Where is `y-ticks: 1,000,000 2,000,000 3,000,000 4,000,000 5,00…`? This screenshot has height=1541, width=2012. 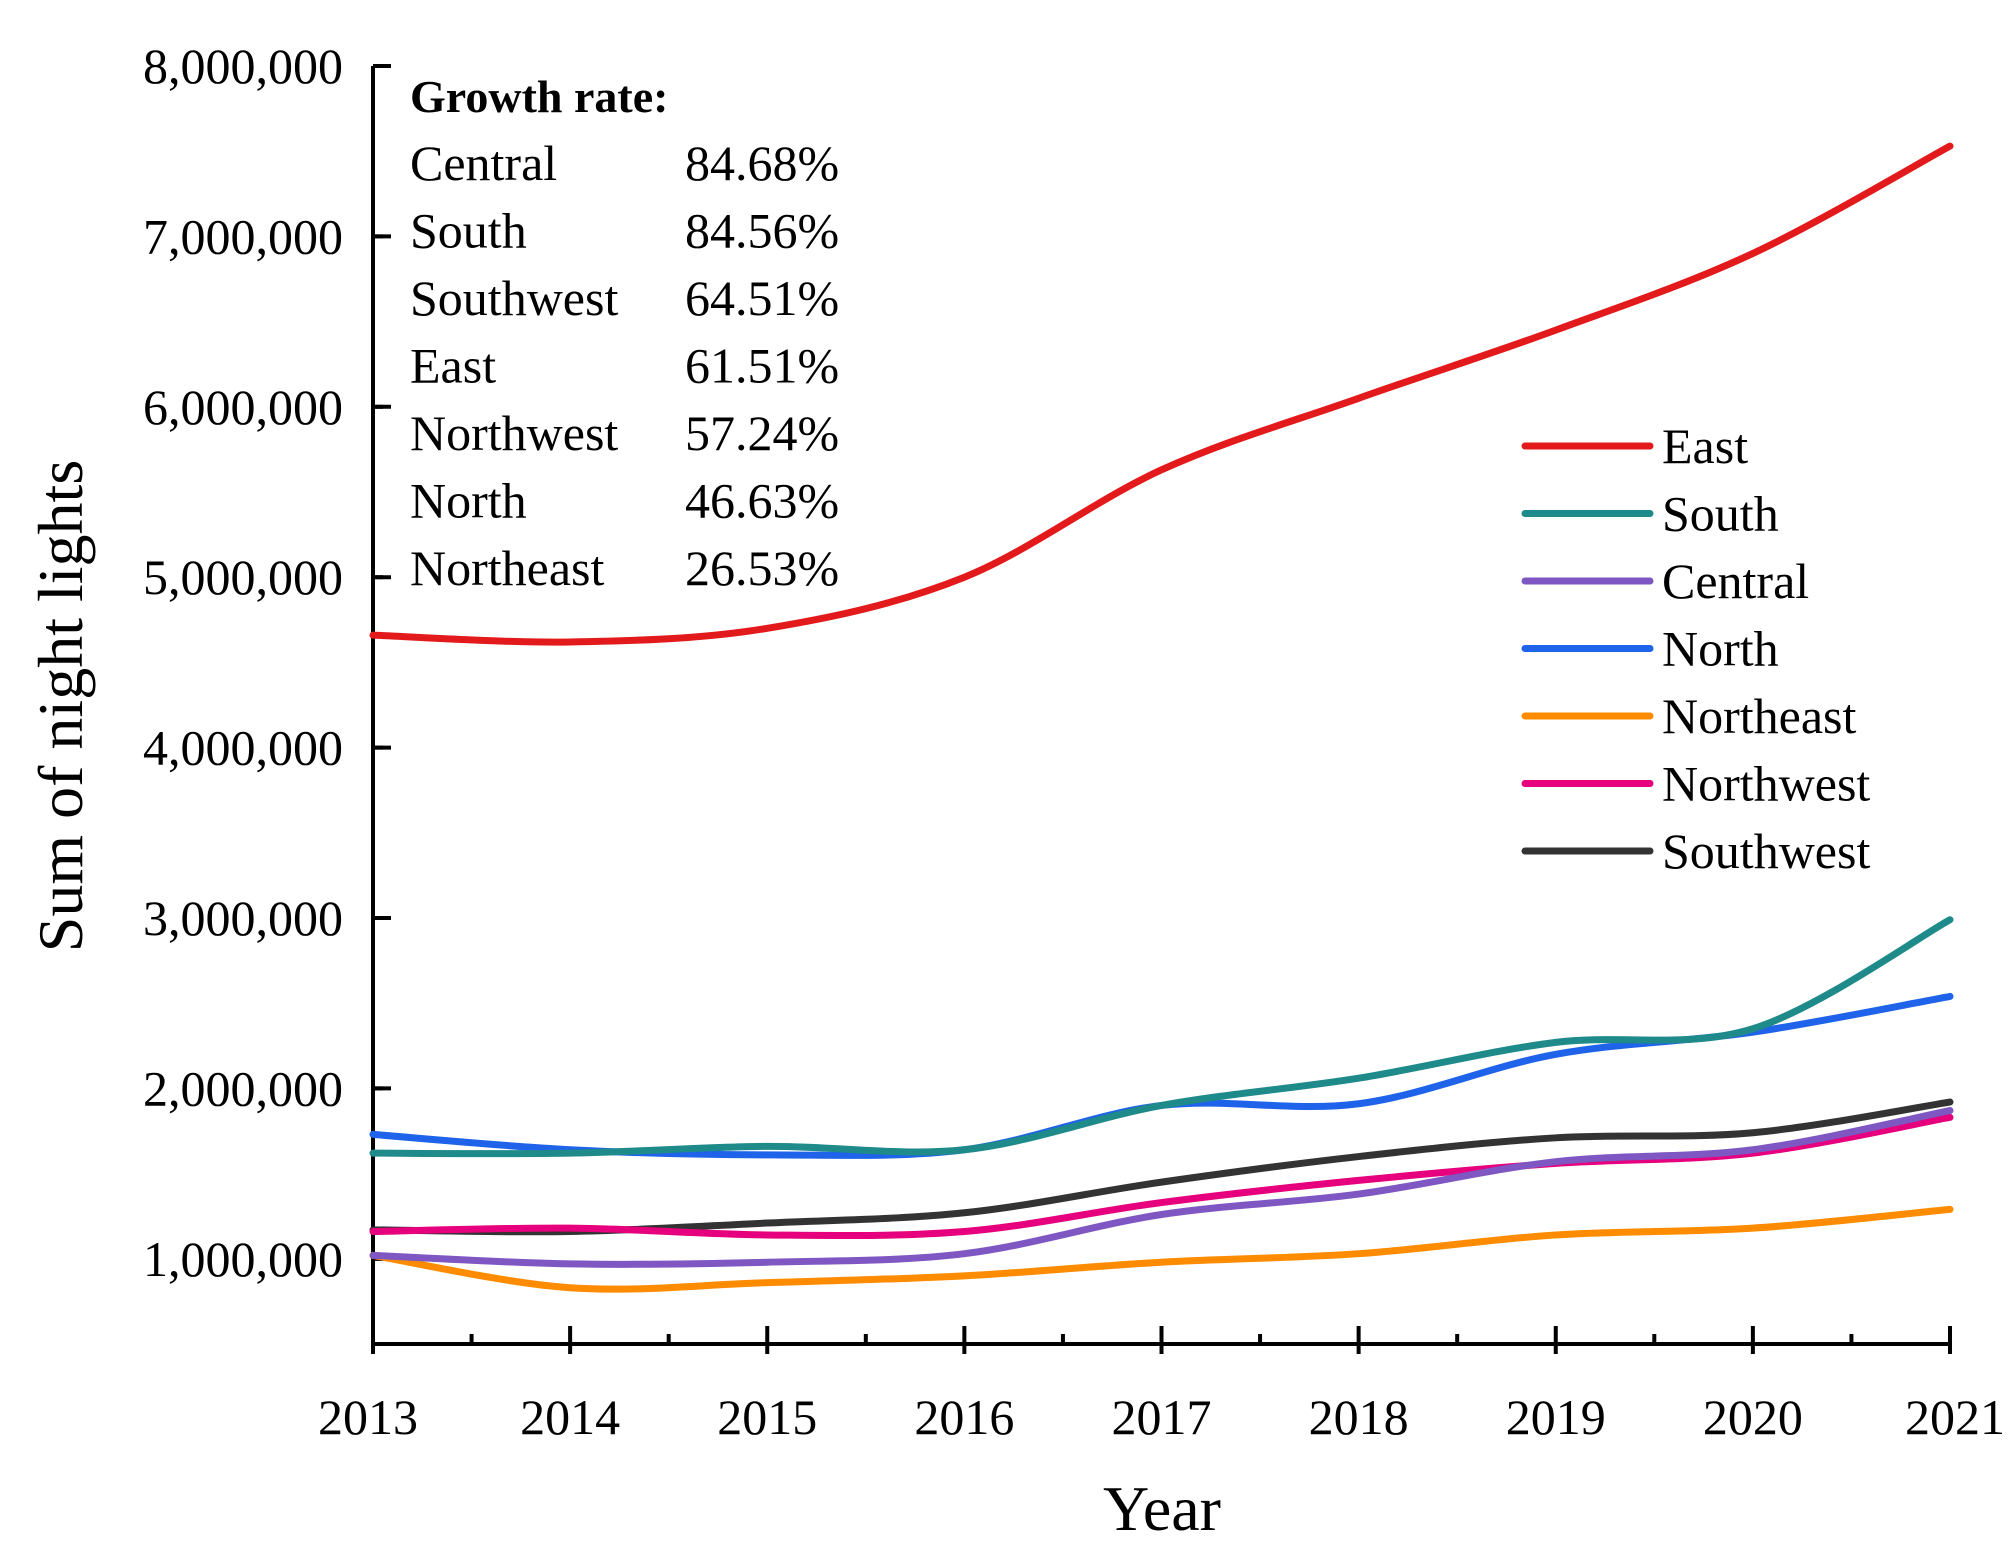
y-ticks: 1,000,000 2,000,000 3,000,000 4,000,000 5,00… is located at coordinates (267, 662).